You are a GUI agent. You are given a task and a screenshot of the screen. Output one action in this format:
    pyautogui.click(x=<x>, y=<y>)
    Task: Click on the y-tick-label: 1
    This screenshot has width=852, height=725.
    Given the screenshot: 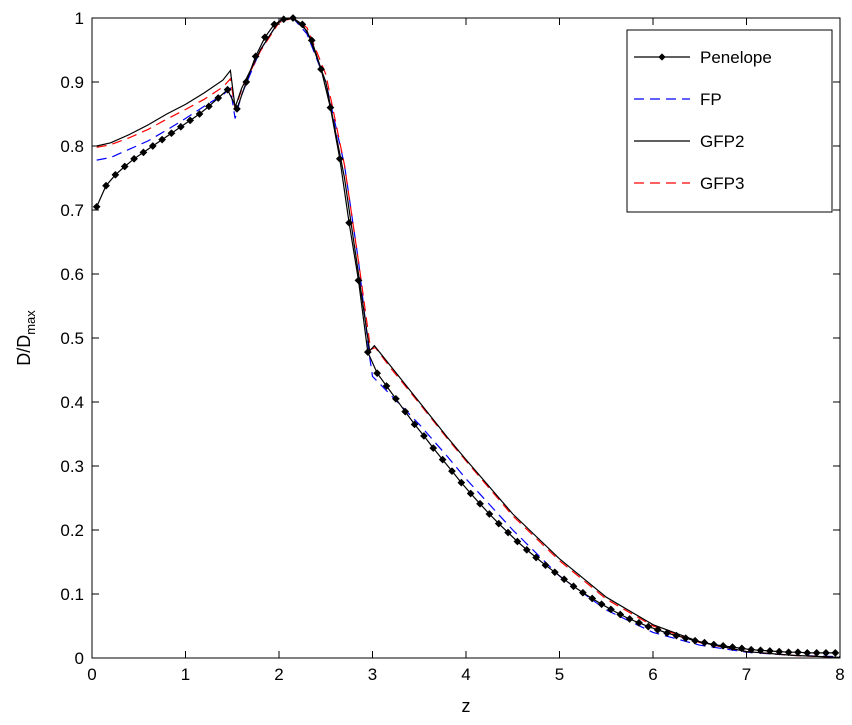 What is the action you would take?
    pyautogui.click(x=79, y=18)
    